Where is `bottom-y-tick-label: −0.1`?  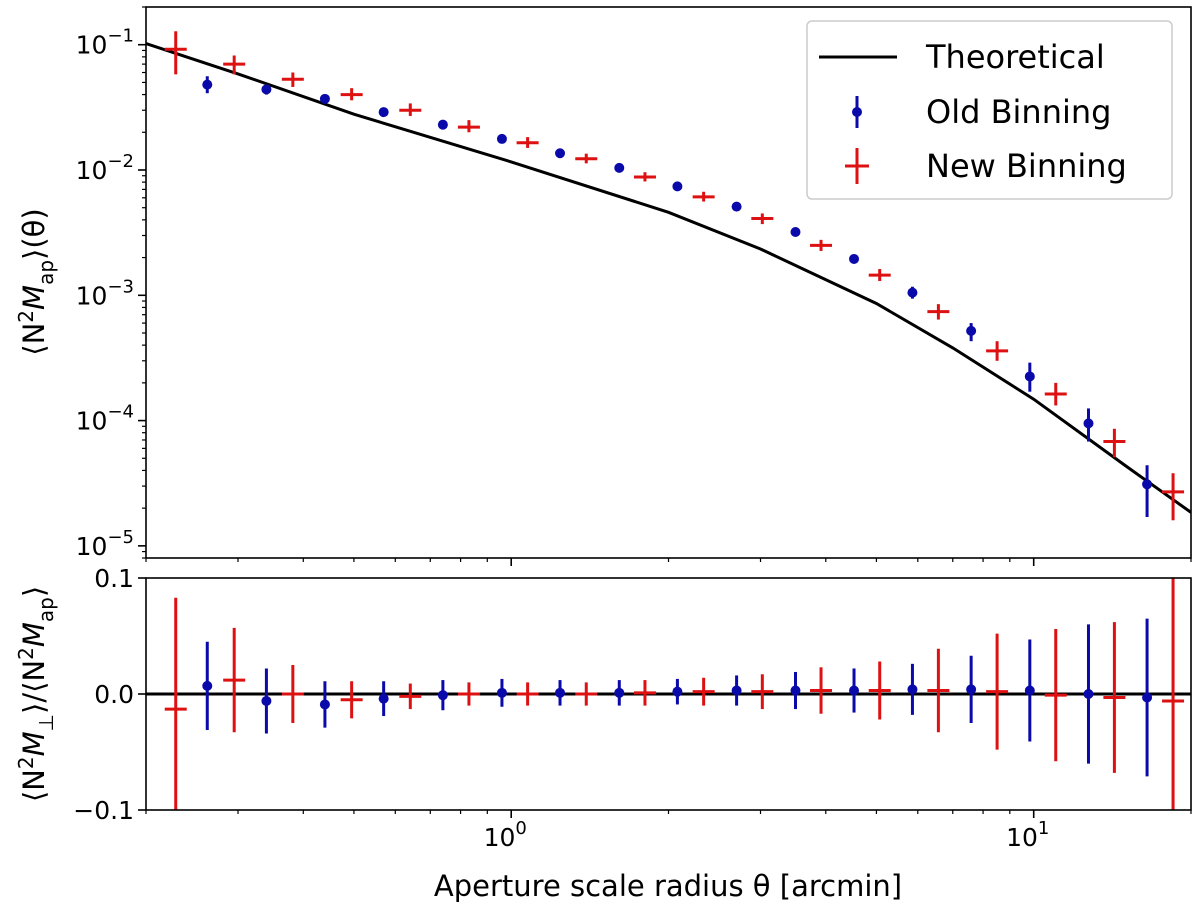
bottom-y-tick-label: −0.1 is located at coordinates (103, 810).